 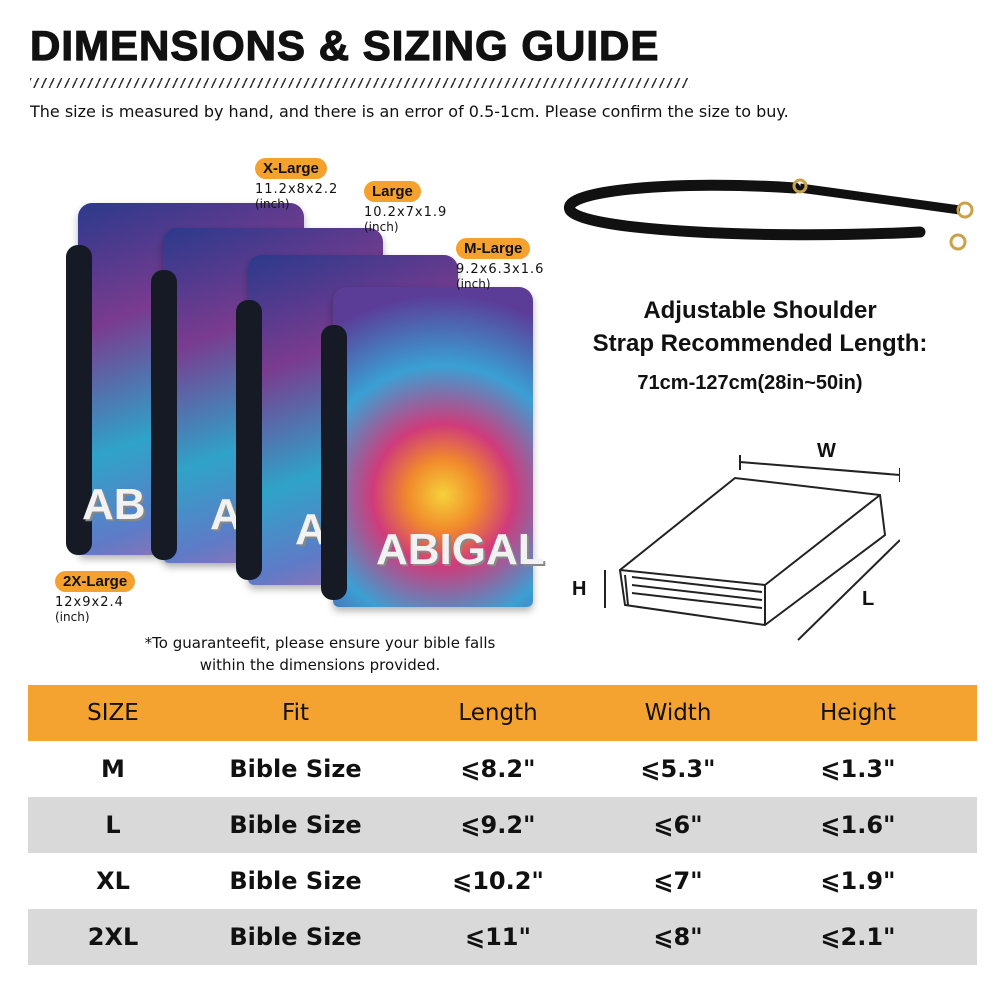 I want to click on cell: ⩽6", so click(x=678, y=825).